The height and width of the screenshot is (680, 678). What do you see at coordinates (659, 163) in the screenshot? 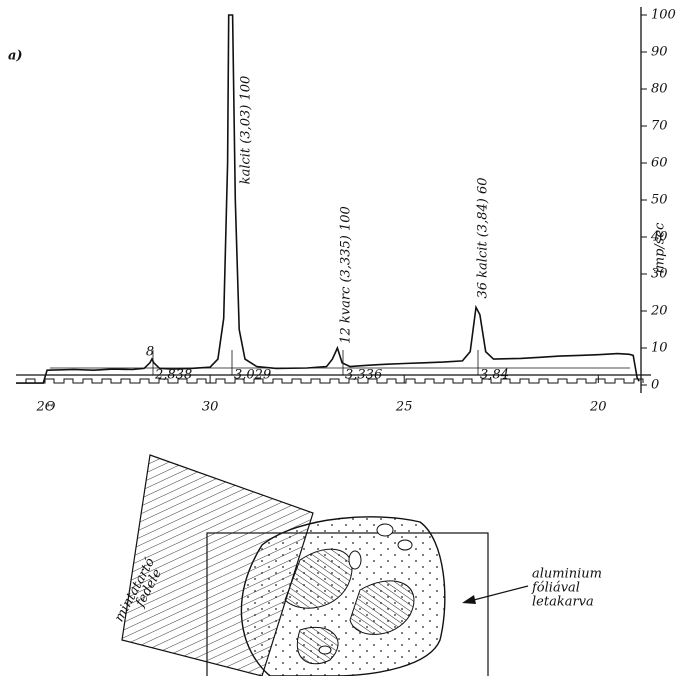
I see `y-tick-label: 60` at bounding box center [659, 163].